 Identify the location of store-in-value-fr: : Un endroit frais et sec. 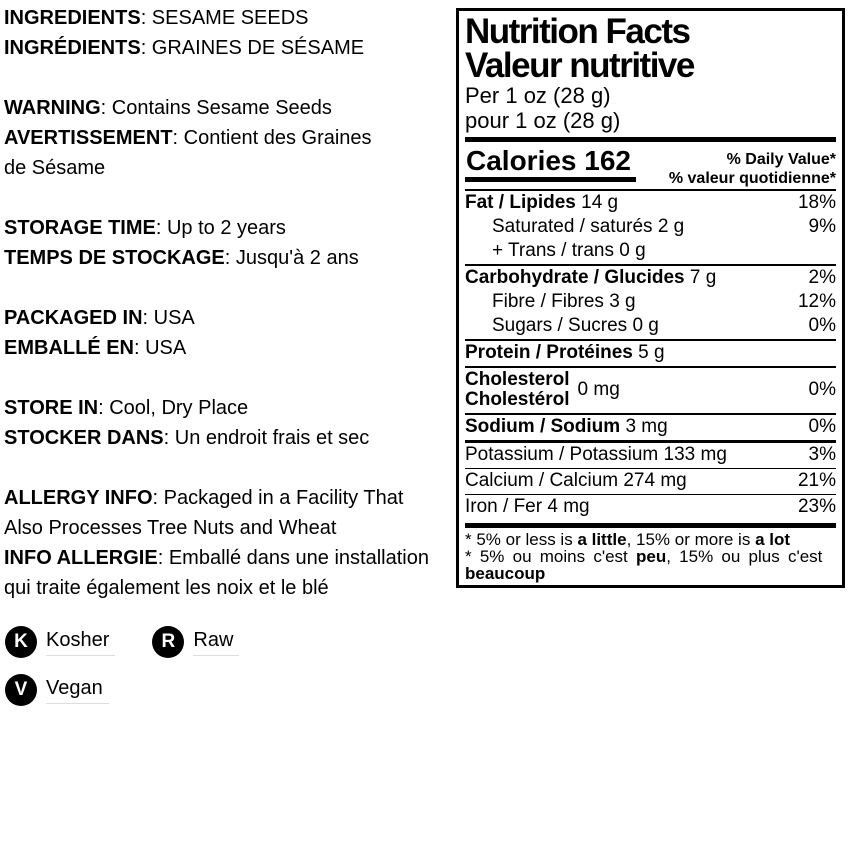
(266, 438).